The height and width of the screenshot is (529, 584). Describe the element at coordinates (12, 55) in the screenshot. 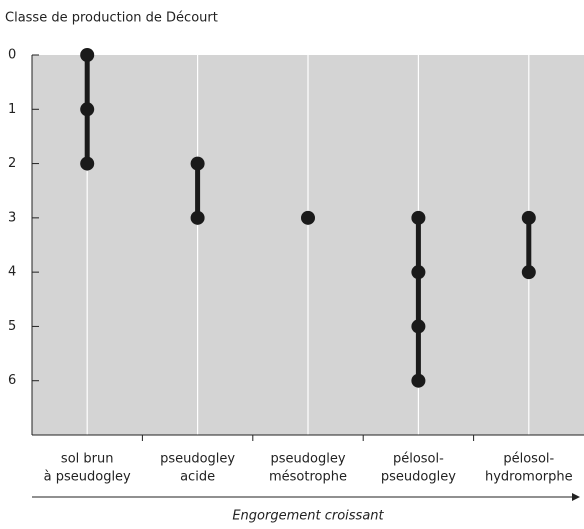

I see `y-tick-label: 0` at that location.